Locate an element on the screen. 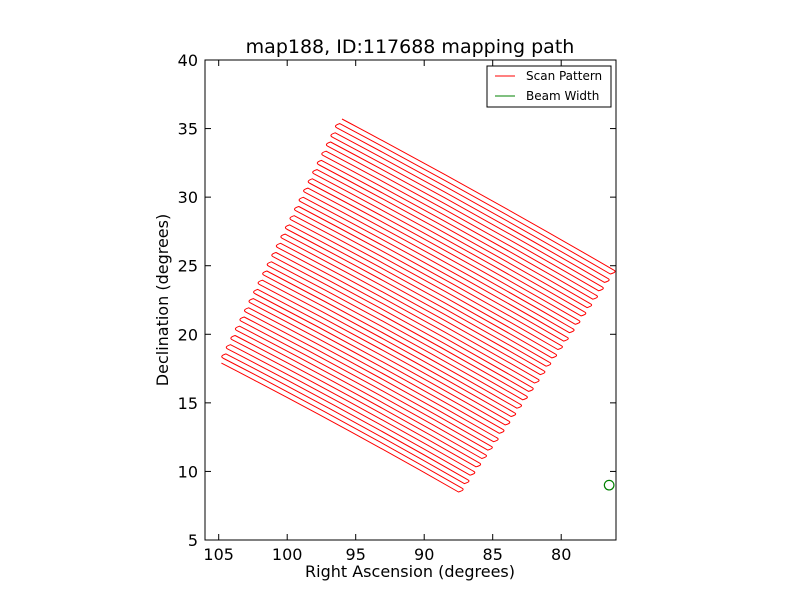  y-tick-label: 25 is located at coordinates (188, 266).